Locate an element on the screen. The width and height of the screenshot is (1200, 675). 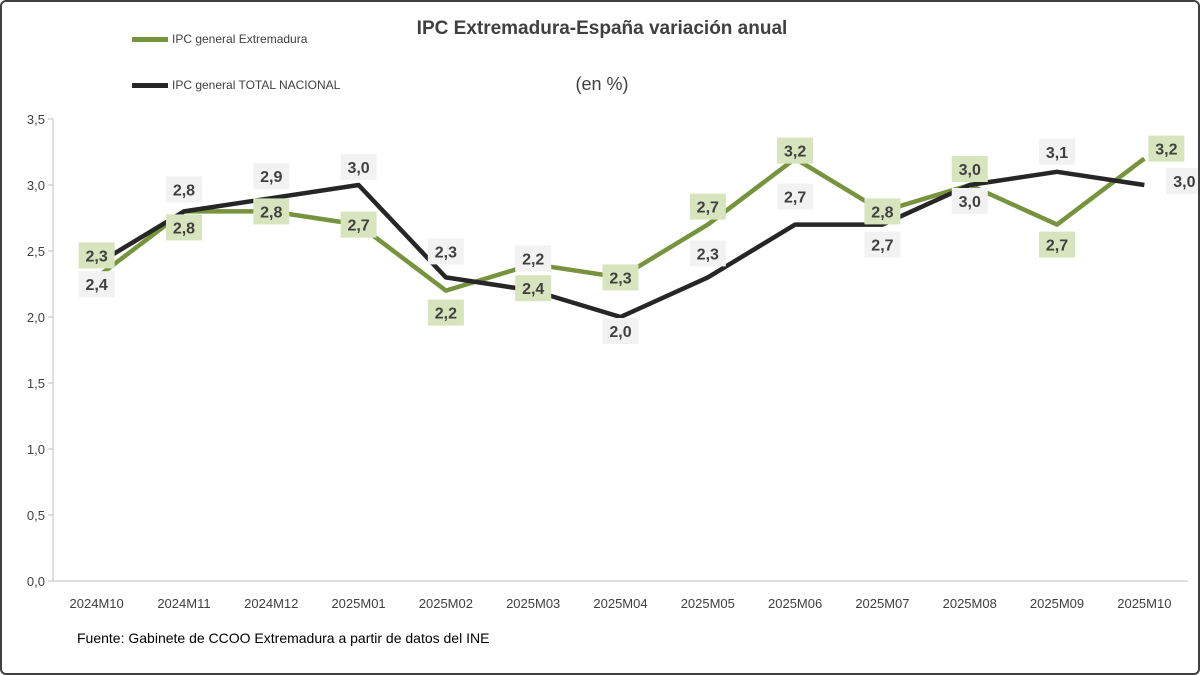
x-tick-label: 2025M07 is located at coordinates (882, 603).